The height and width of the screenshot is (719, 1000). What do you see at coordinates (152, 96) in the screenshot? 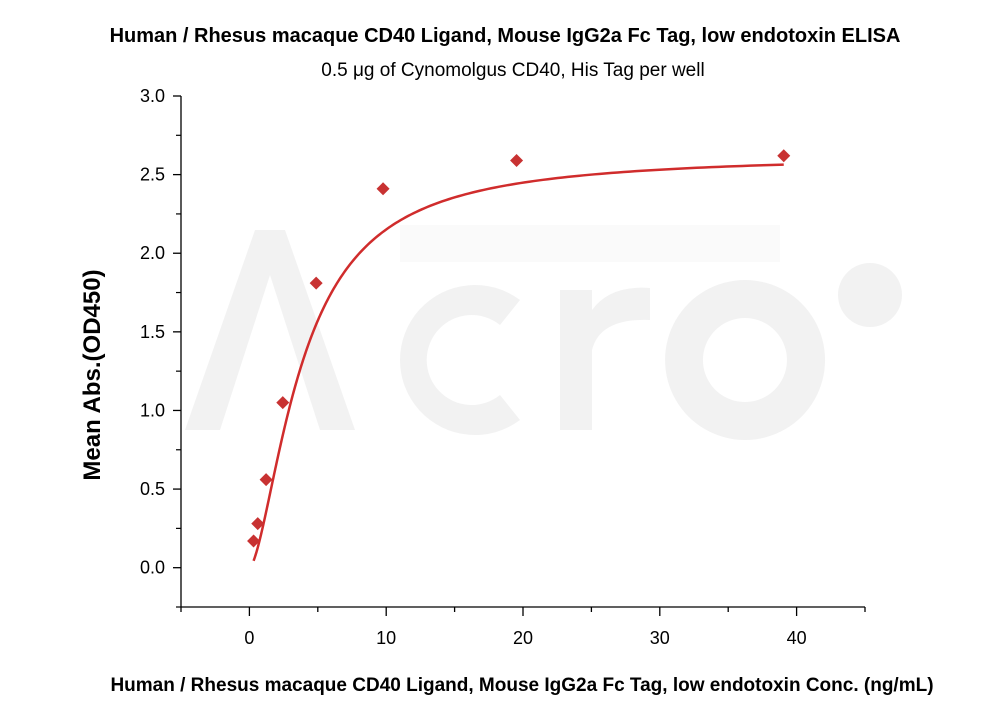
I see `y-tick-label: 3.0` at bounding box center [152, 96].